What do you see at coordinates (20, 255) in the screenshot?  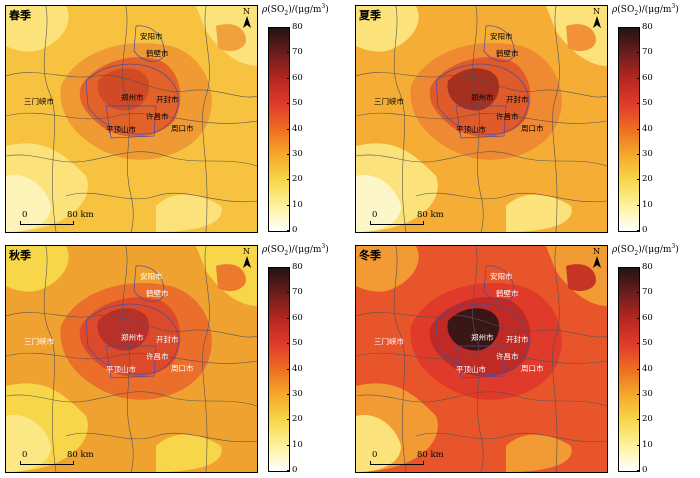 I see `season-label: 秋季` at bounding box center [20, 255].